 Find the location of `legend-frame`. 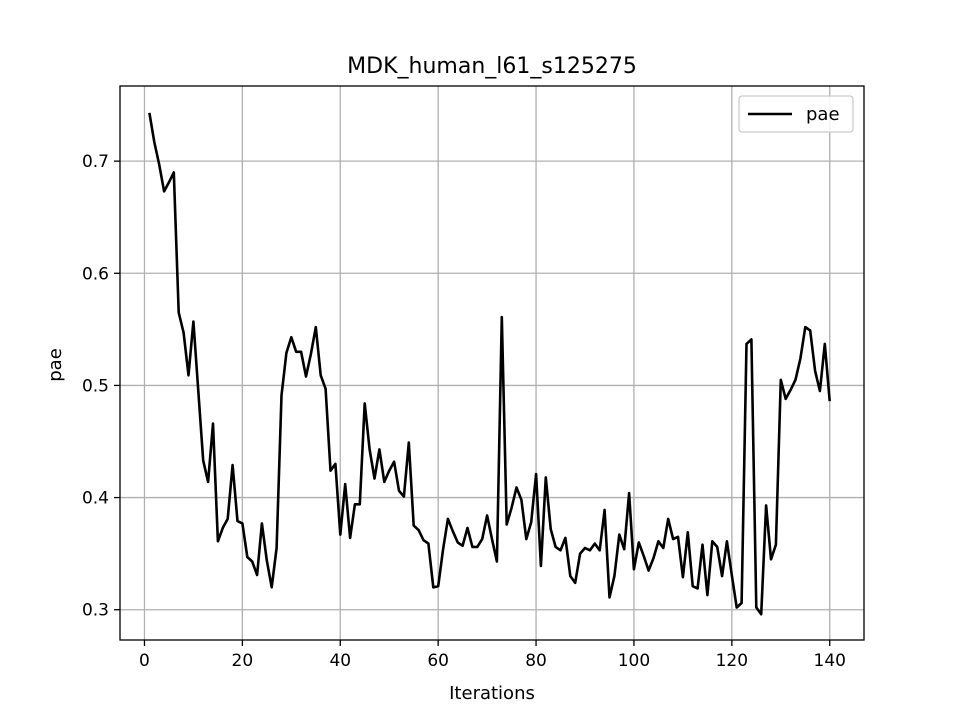

legend-frame is located at coordinates (796, 114).